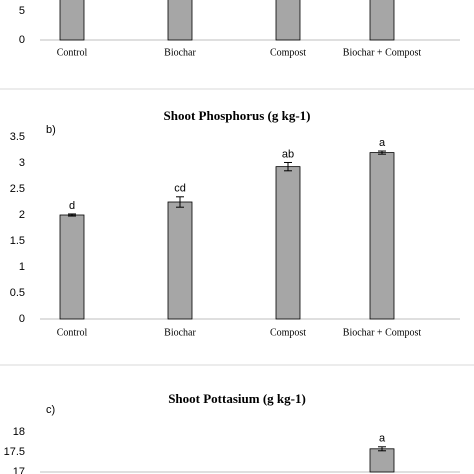 This screenshot has height=474, width=474. Describe the element at coordinates (180, 189) in the screenshot. I see `significance-letter: cd` at that location.